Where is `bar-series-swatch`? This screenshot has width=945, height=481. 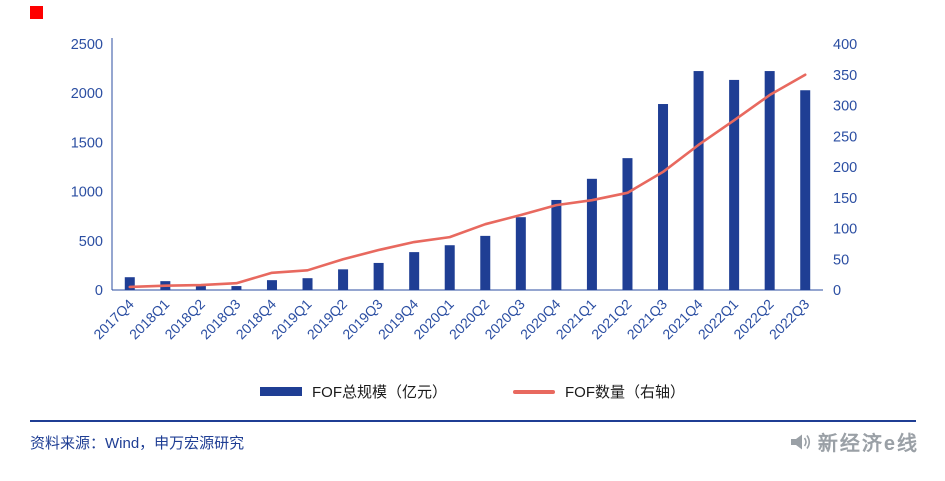
bar-series-swatch is located at coordinates (281, 391).